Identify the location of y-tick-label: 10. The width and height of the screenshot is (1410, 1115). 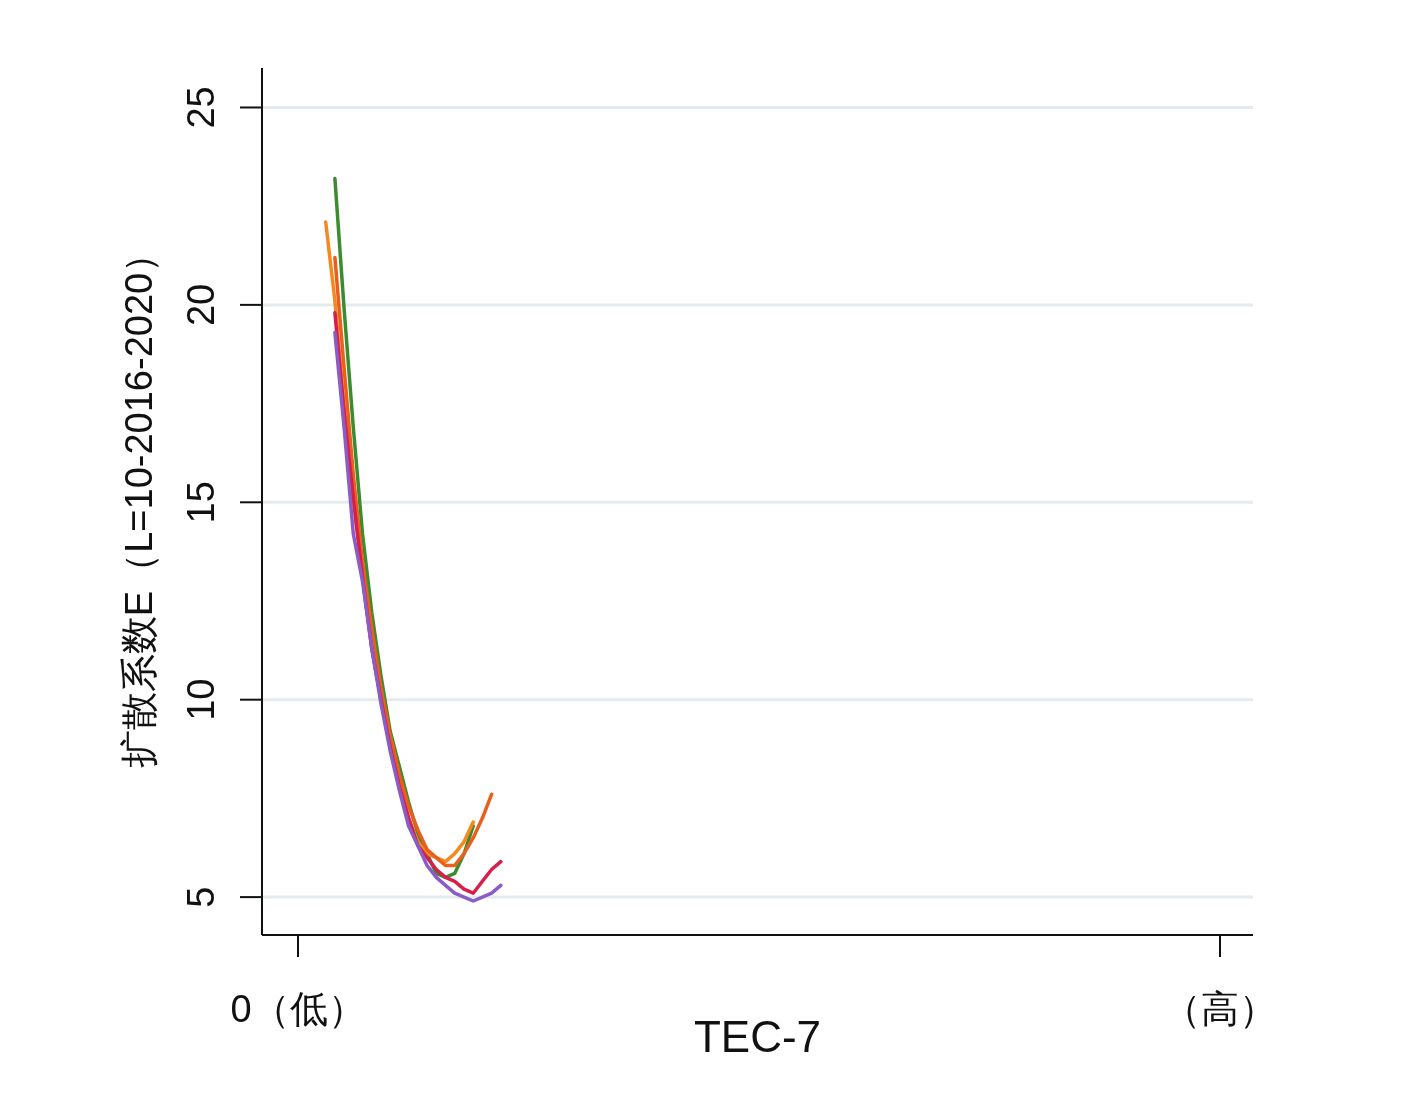
(201, 699).